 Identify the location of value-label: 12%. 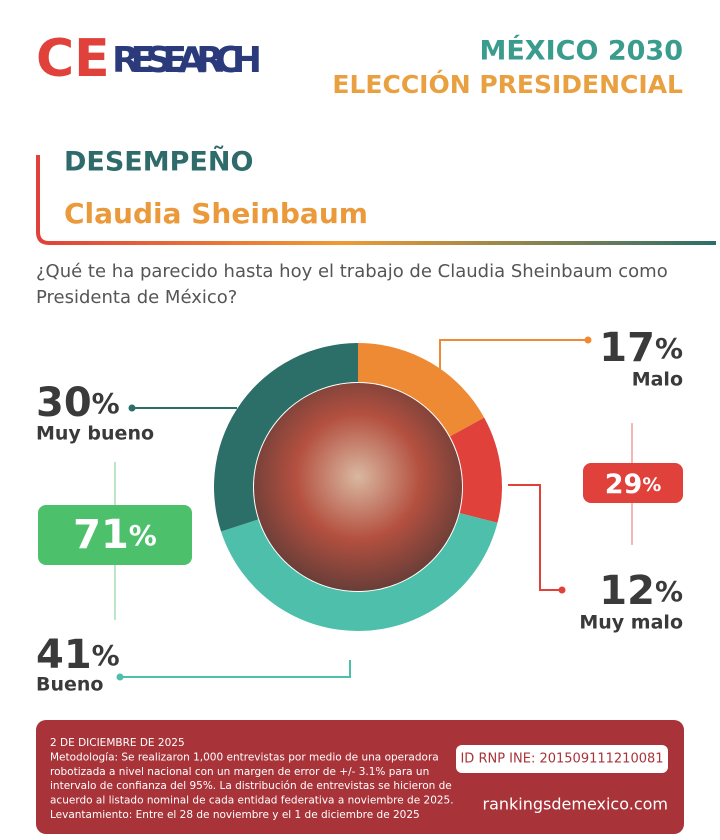
(641, 591).